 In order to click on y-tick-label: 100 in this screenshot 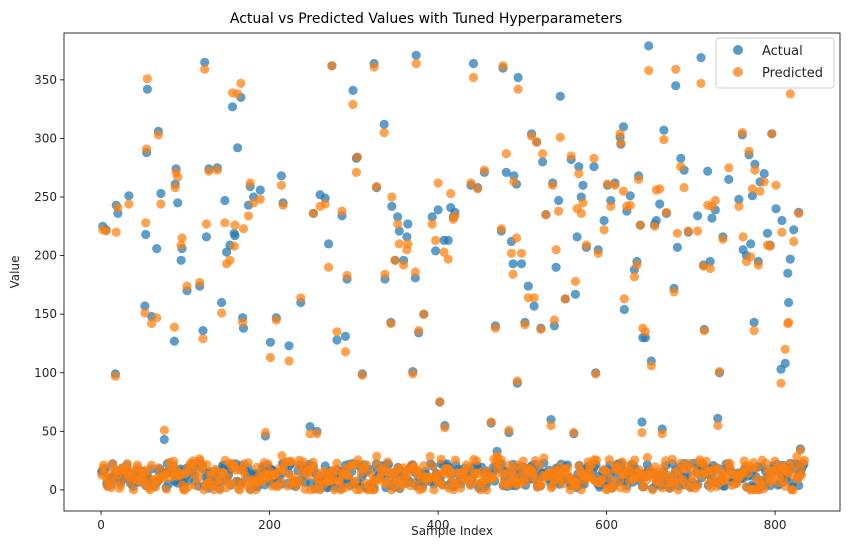, I will do `click(45, 373)`.